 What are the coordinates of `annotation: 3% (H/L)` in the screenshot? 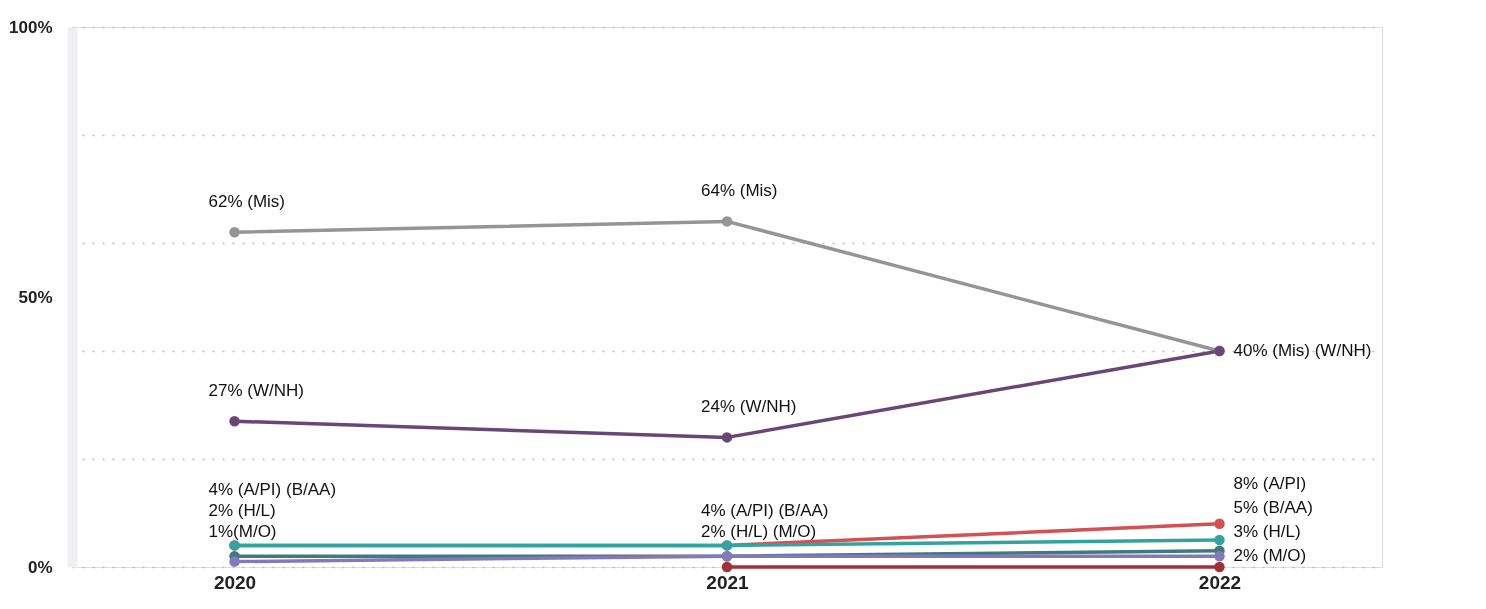 It's located at (1267, 532).